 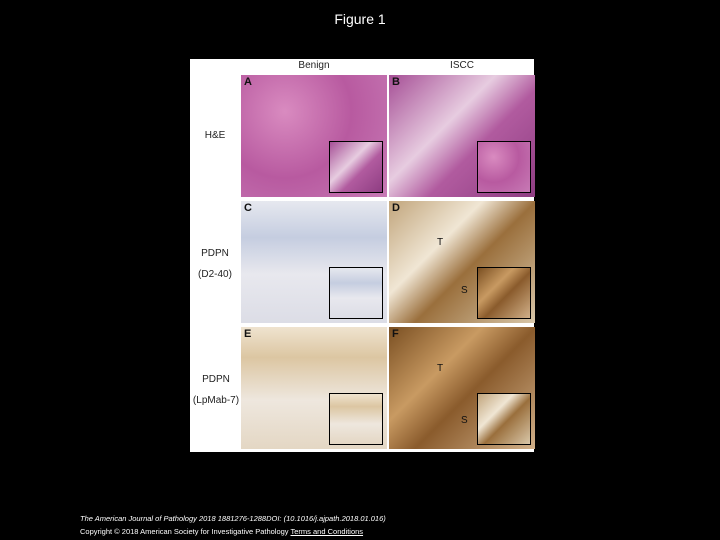 I want to click on terms-link: Terms and Conditions, so click(x=327, y=531).